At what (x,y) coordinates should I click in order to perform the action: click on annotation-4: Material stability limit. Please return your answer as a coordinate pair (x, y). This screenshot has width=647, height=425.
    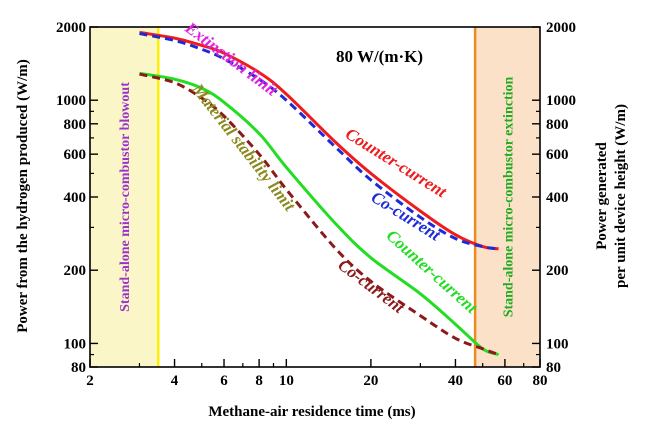
    Looking at the image, I should click on (244, 147).